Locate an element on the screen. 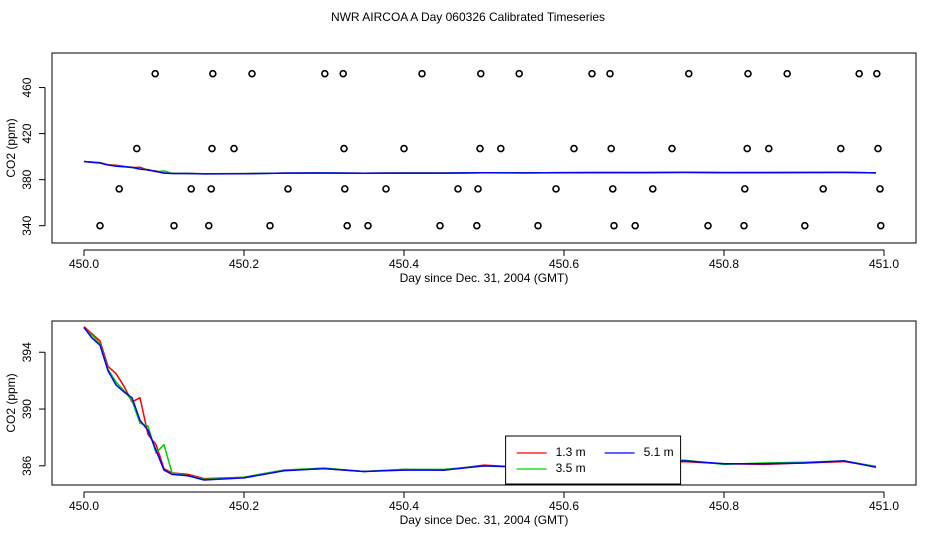  y-tick-label: 386 is located at coordinates (27, 465).